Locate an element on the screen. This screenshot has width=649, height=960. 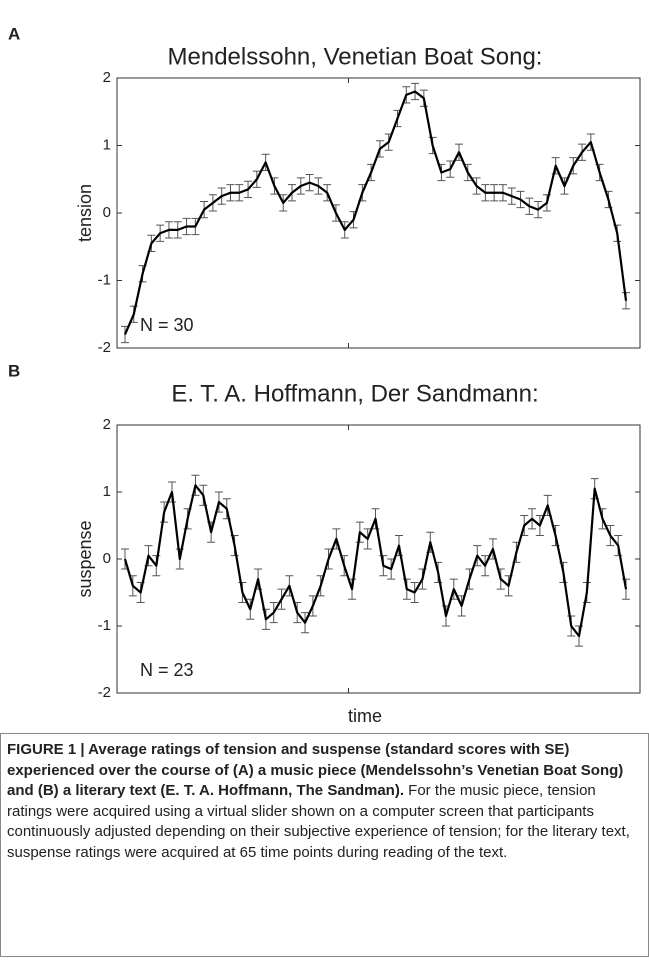
y-axis-label: tension is located at coordinates (85, 213).